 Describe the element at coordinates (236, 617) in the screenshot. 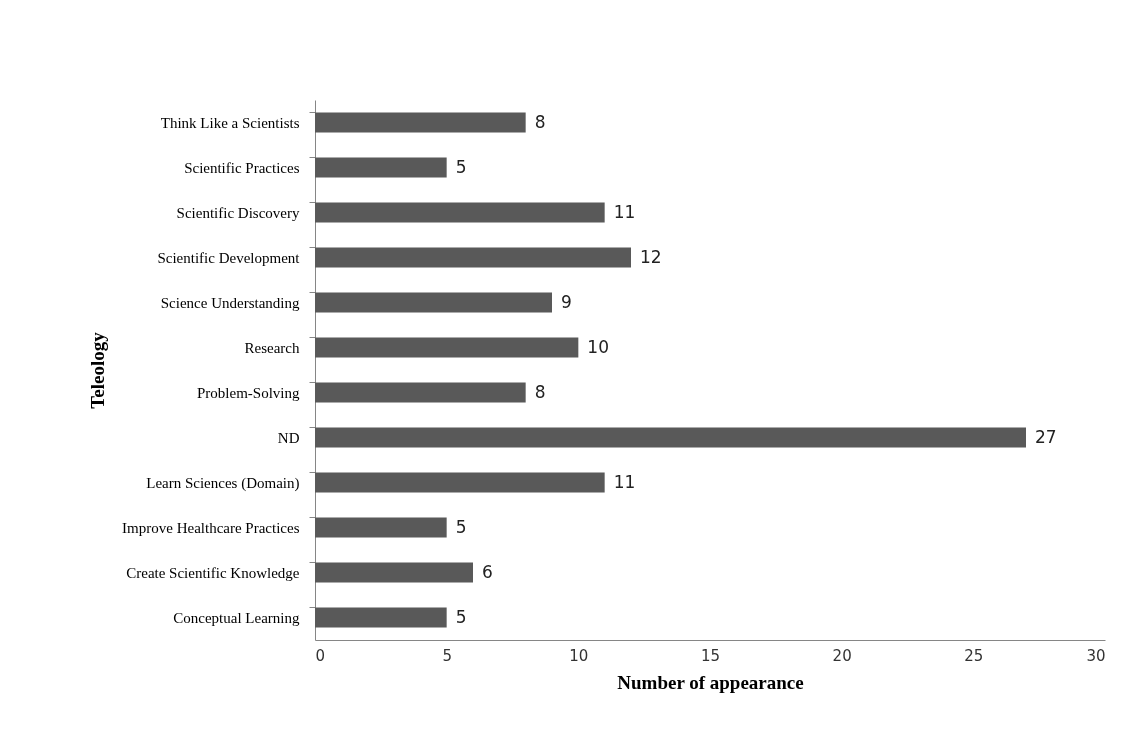

I see `y-tick-label: Conceptual Learning` at that location.